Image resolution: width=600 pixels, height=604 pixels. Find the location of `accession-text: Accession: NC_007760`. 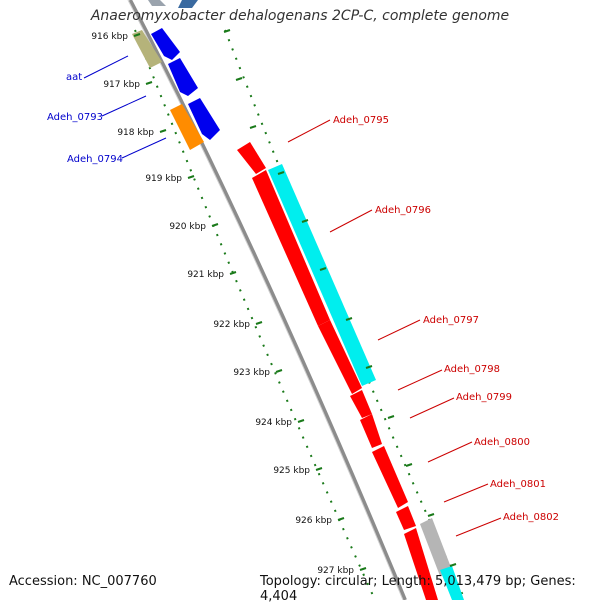

accession-text: Accession: NC_007760 is located at coordinates (83, 581).